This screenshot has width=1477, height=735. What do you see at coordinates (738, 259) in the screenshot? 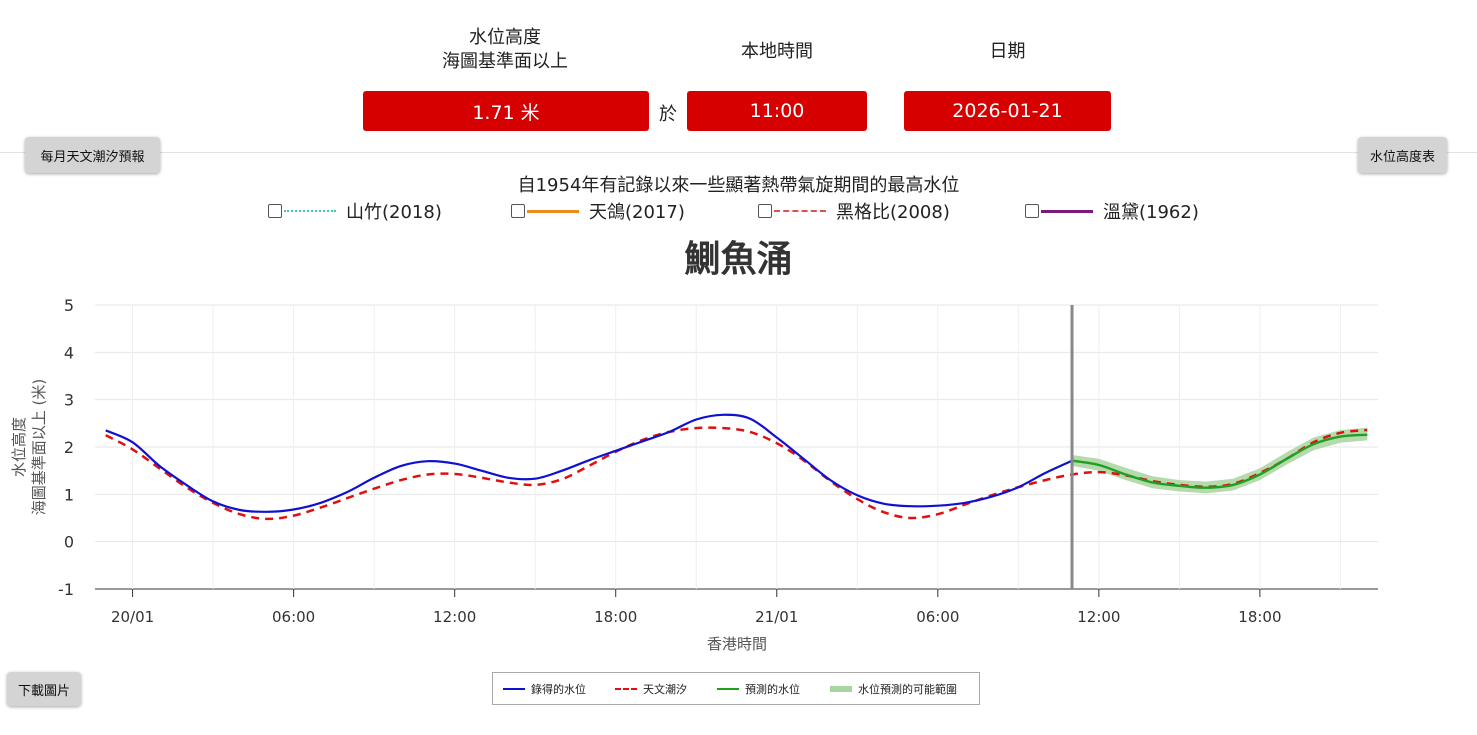
I see `chart-title: 鰂魚涌` at bounding box center [738, 259].